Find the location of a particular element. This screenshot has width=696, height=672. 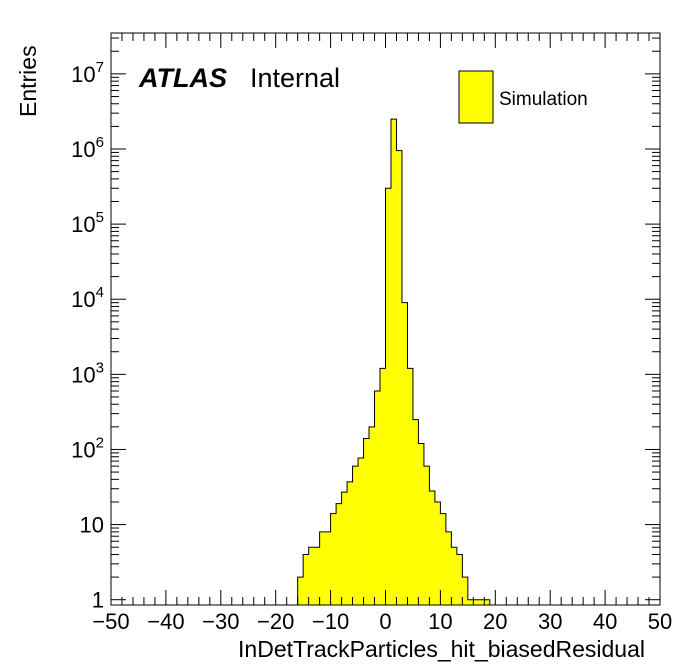

x-tick-label: −30 is located at coordinates (220, 621).